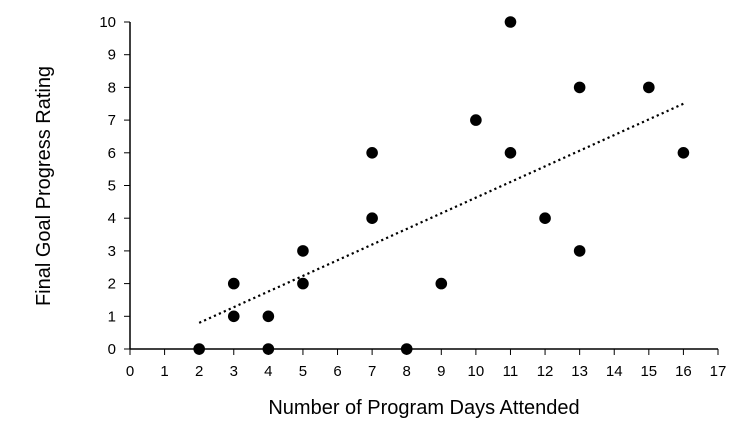  I want to click on x-tick-label: 4, so click(268, 371).